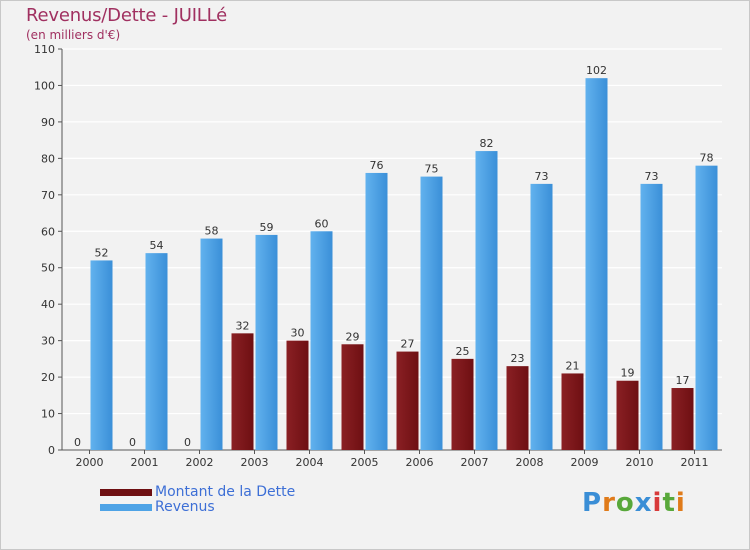 Image resolution: width=750 pixels, height=550 pixels. I want to click on data-label: 102, so click(596, 70).